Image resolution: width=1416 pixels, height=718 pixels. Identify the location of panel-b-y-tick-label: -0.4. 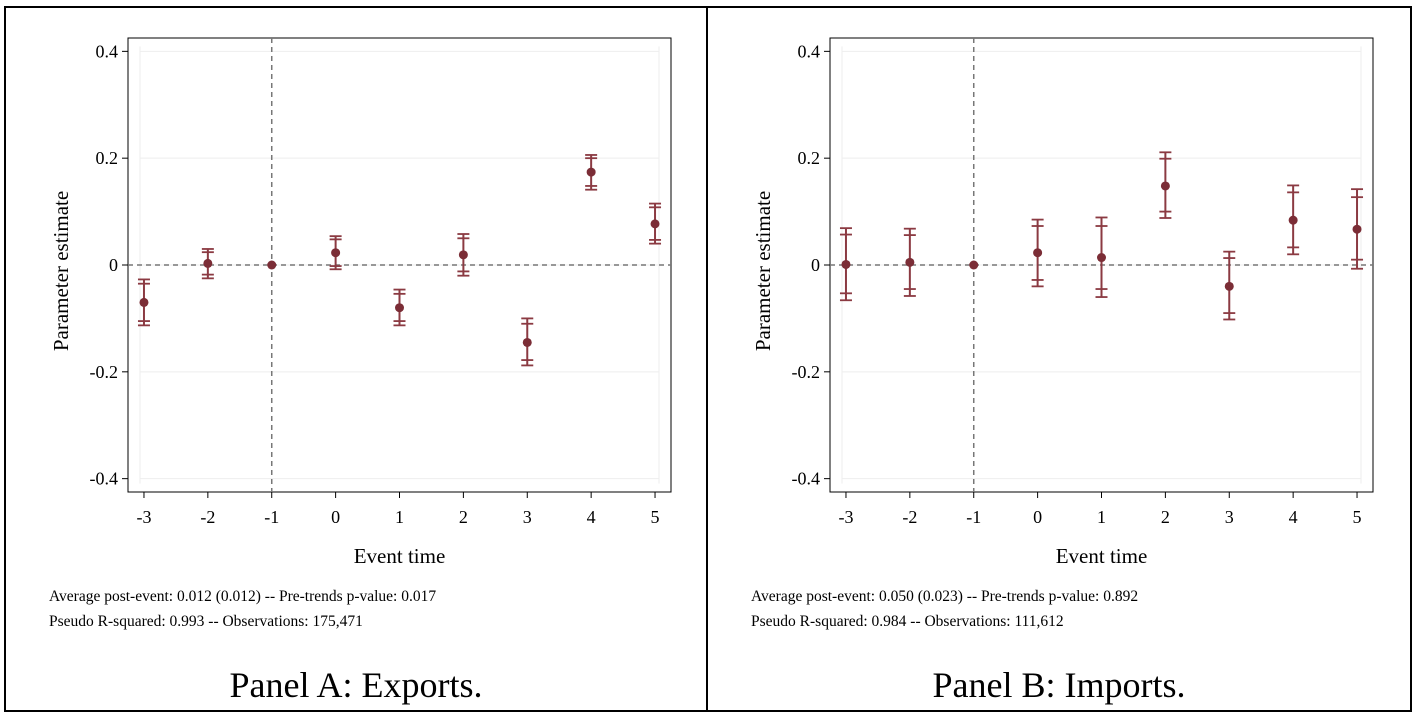
(806, 479).